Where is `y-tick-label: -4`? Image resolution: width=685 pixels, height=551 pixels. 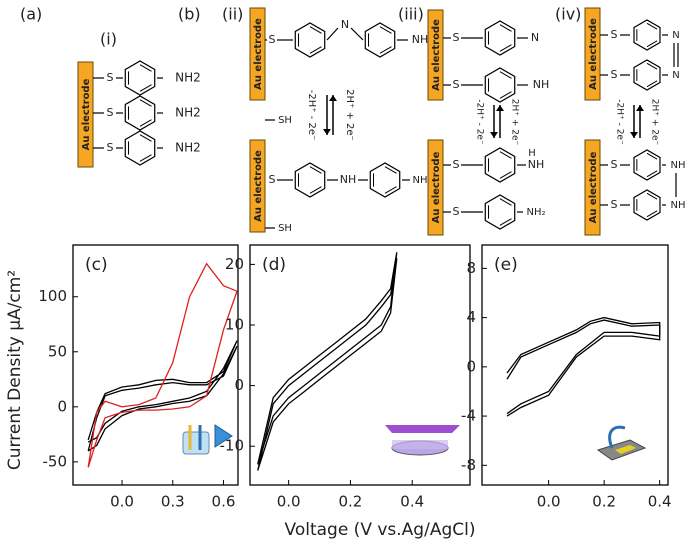
y-tick-label: -4 is located at coordinates (468, 416).